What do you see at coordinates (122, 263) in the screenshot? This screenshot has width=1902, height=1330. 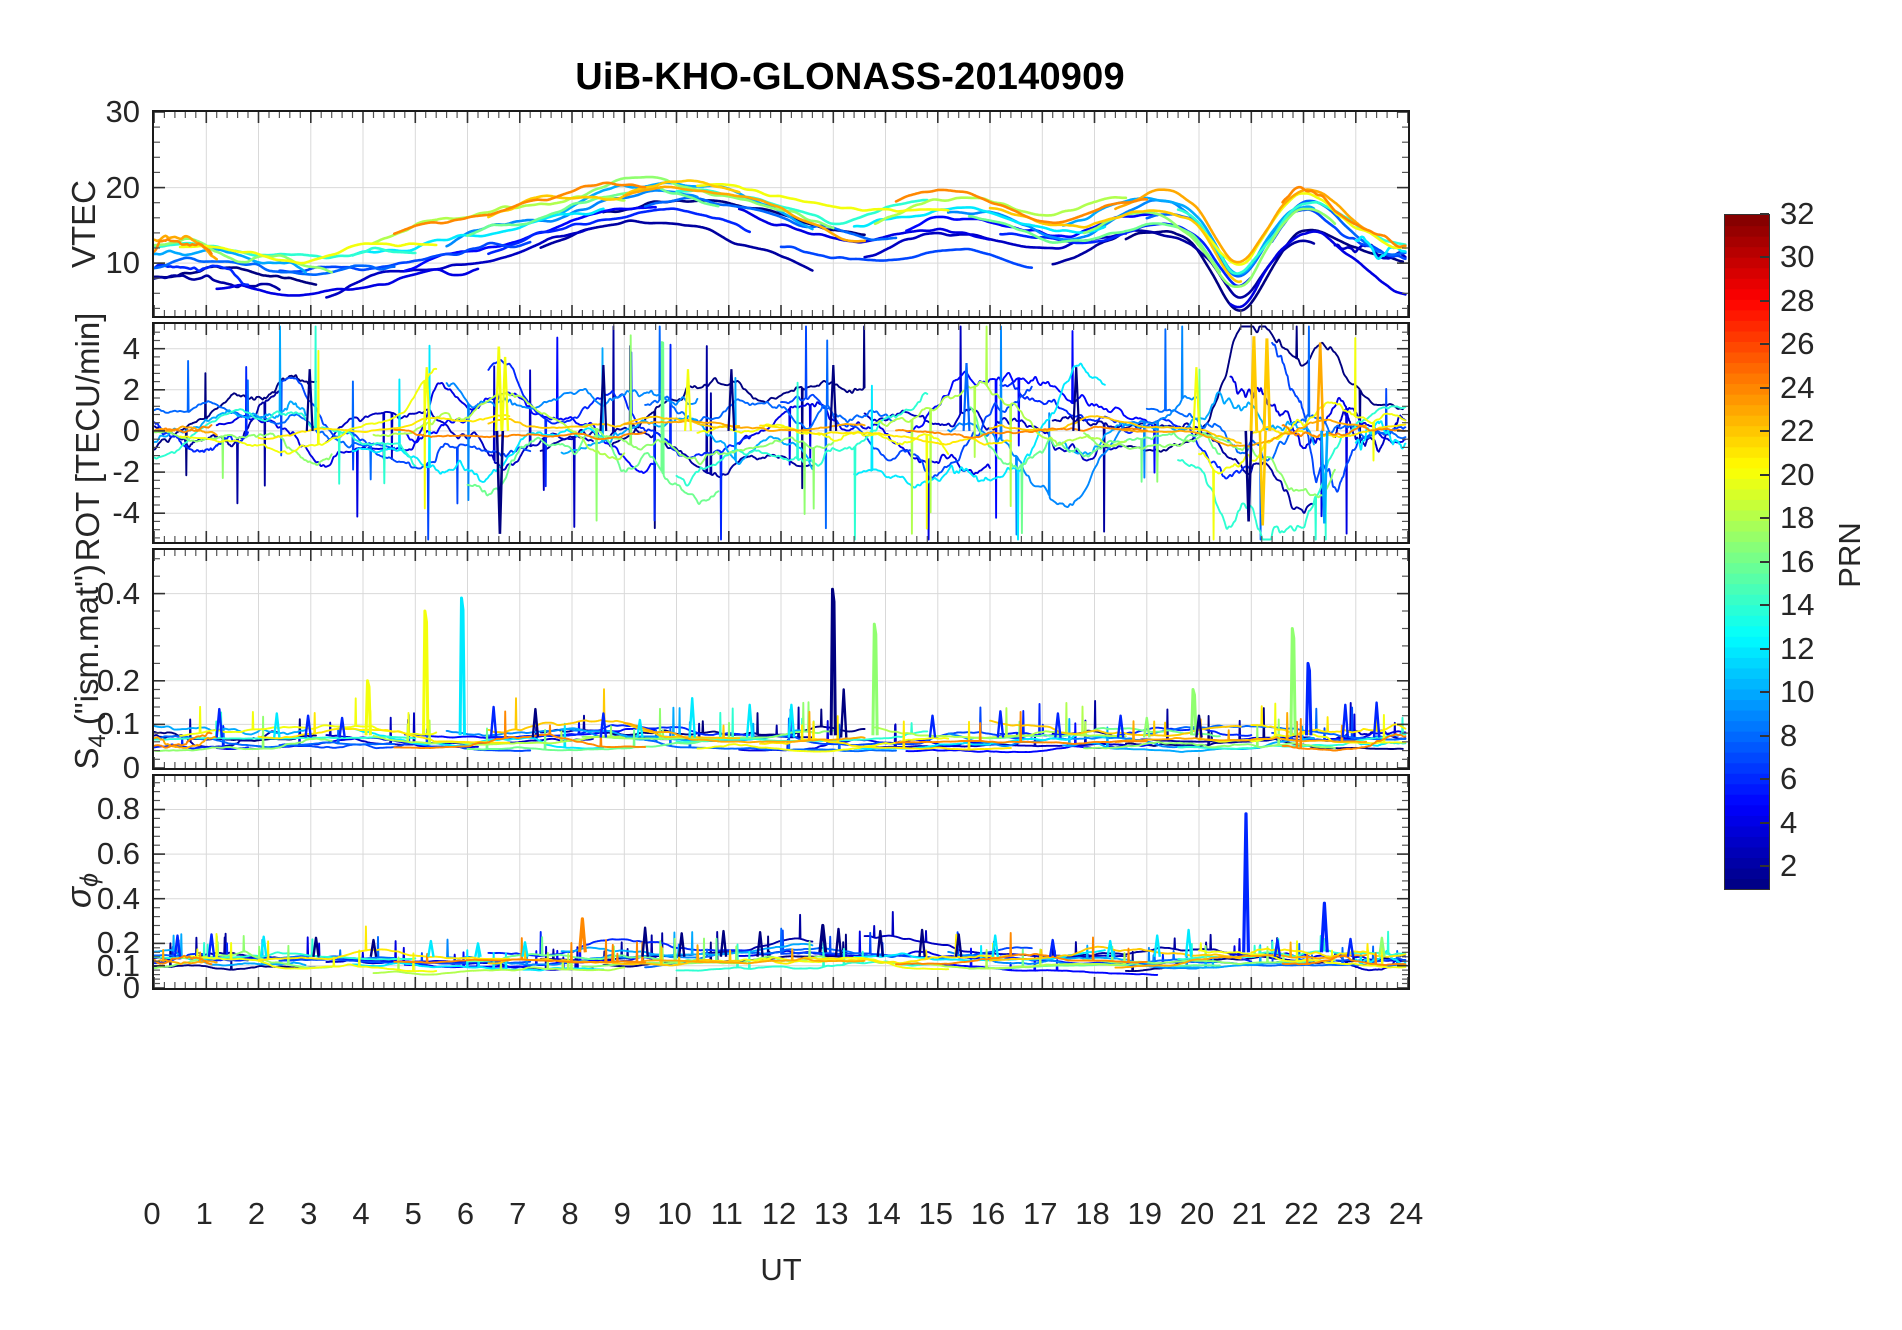 I see `ytick-vtec-0: 10` at bounding box center [122, 263].